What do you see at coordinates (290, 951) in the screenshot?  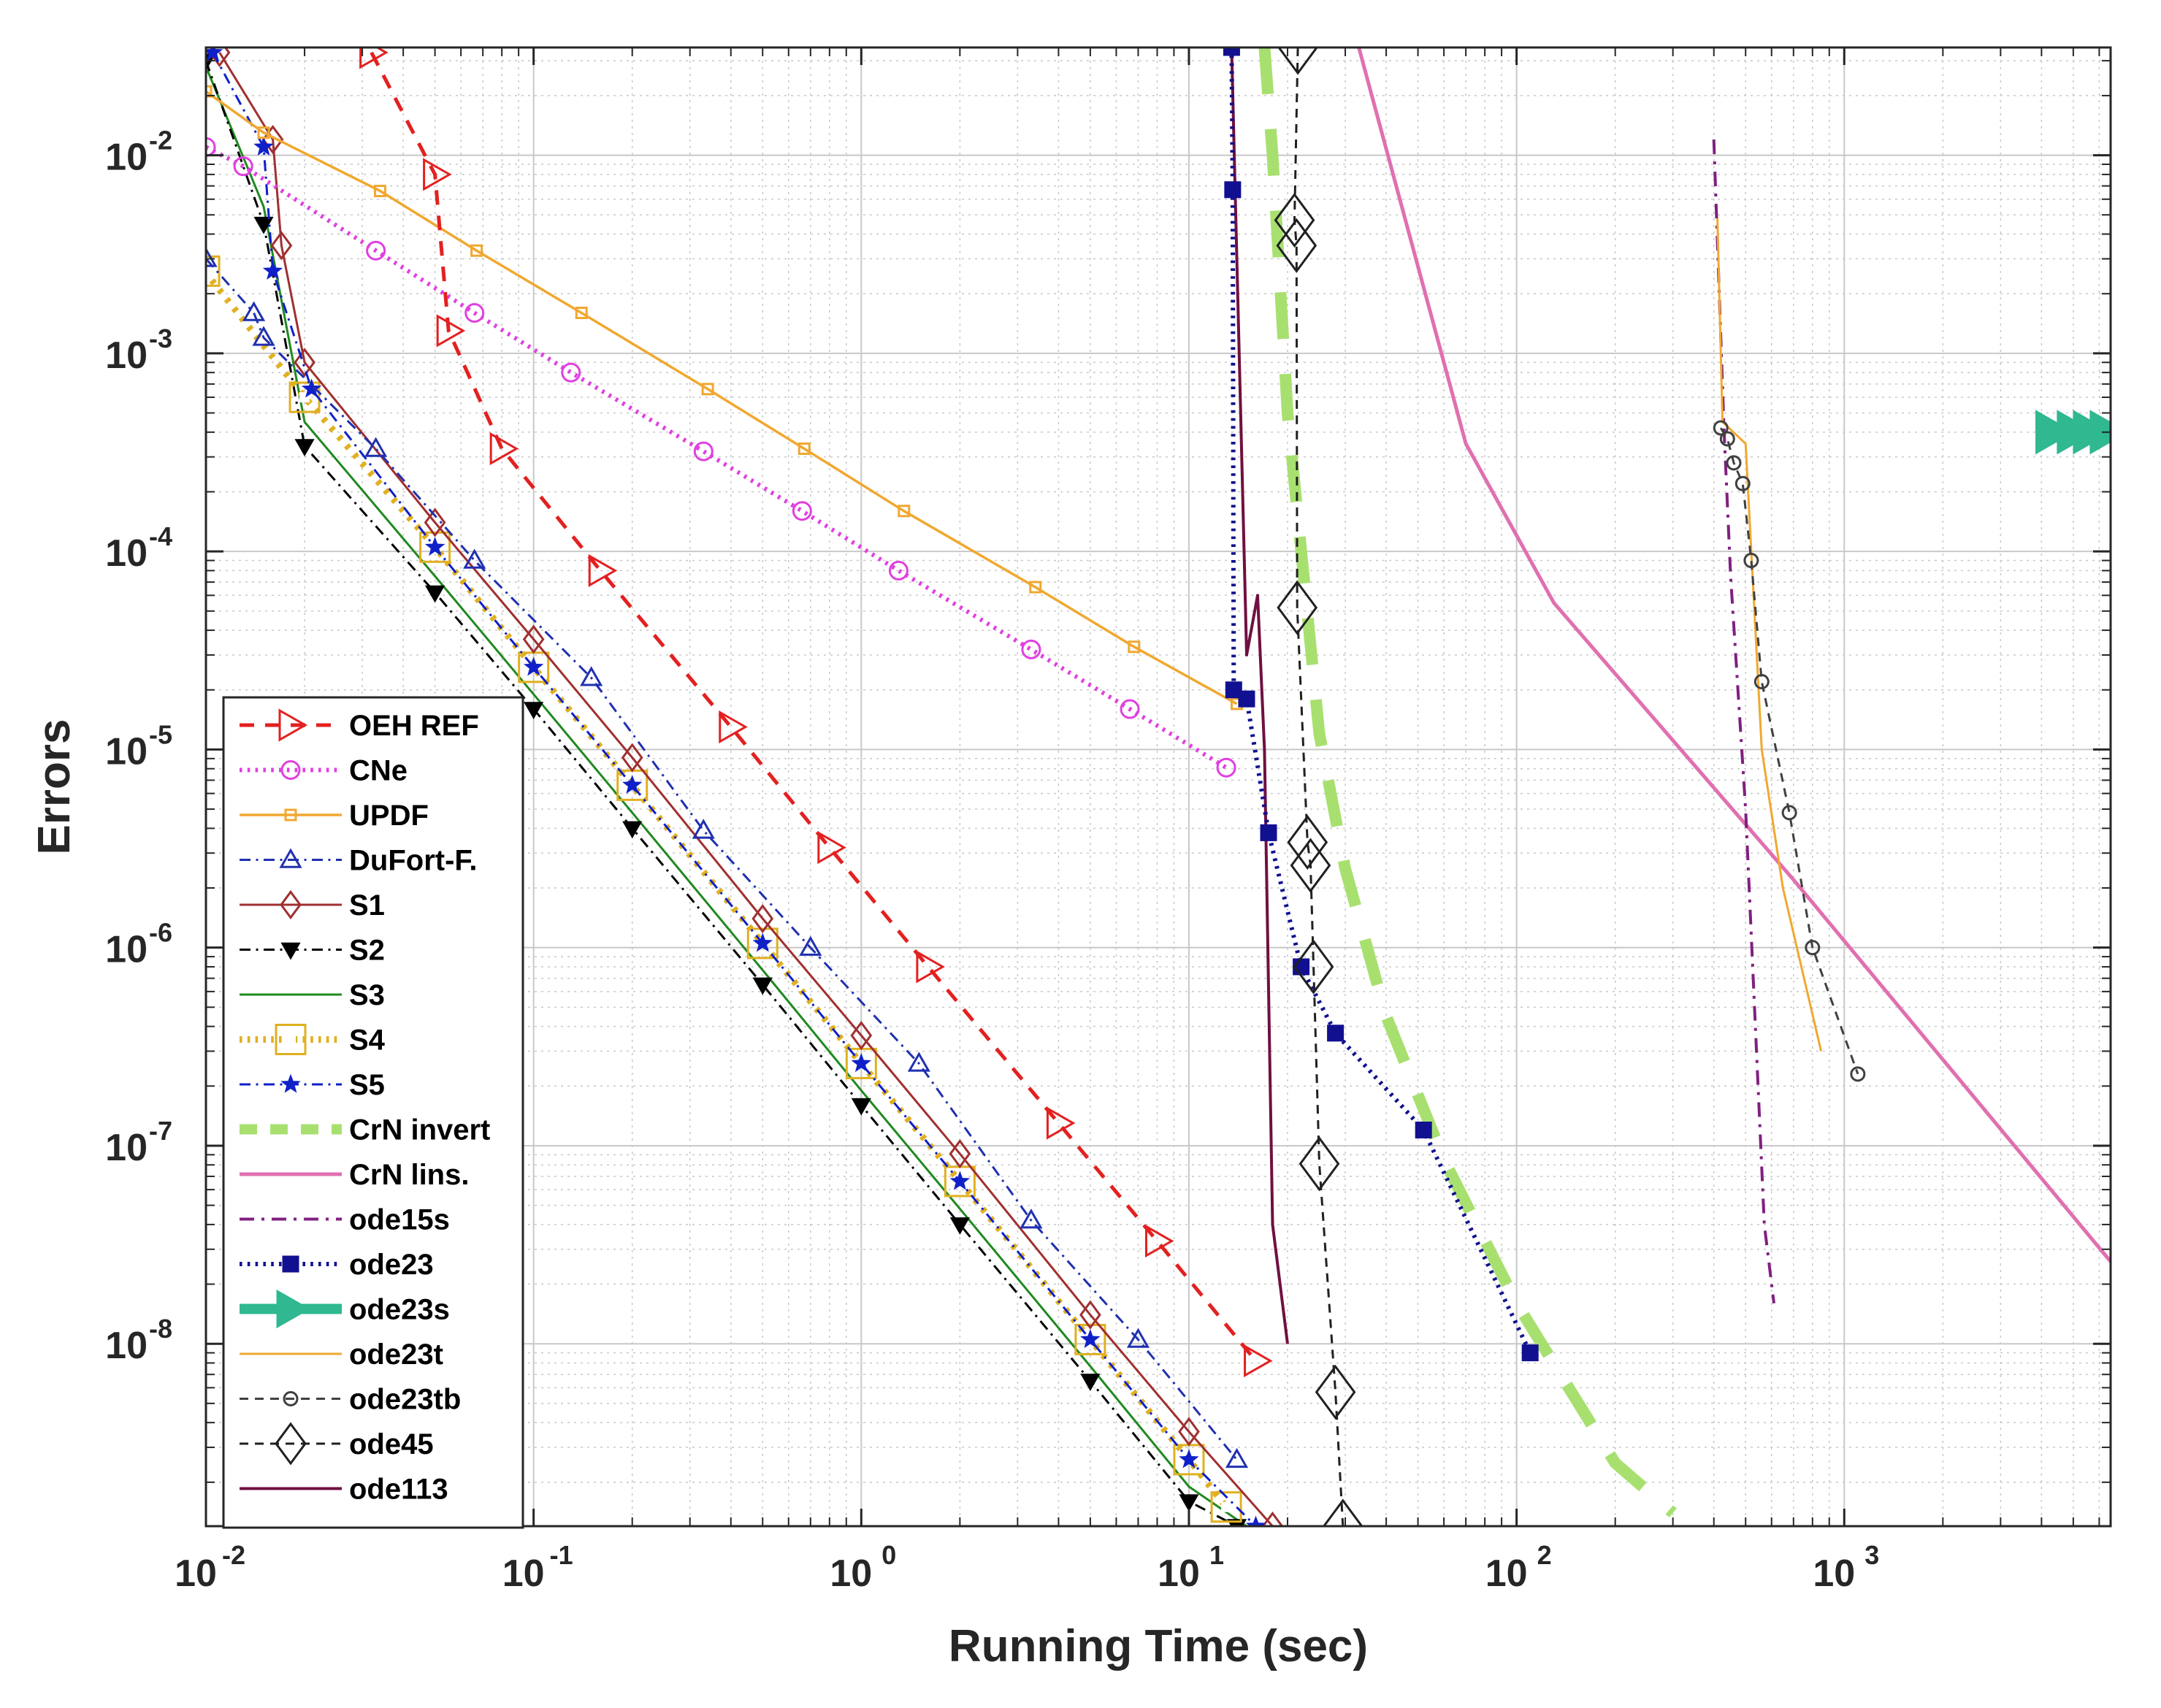 I see `legend-marker-s2` at bounding box center [290, 951].